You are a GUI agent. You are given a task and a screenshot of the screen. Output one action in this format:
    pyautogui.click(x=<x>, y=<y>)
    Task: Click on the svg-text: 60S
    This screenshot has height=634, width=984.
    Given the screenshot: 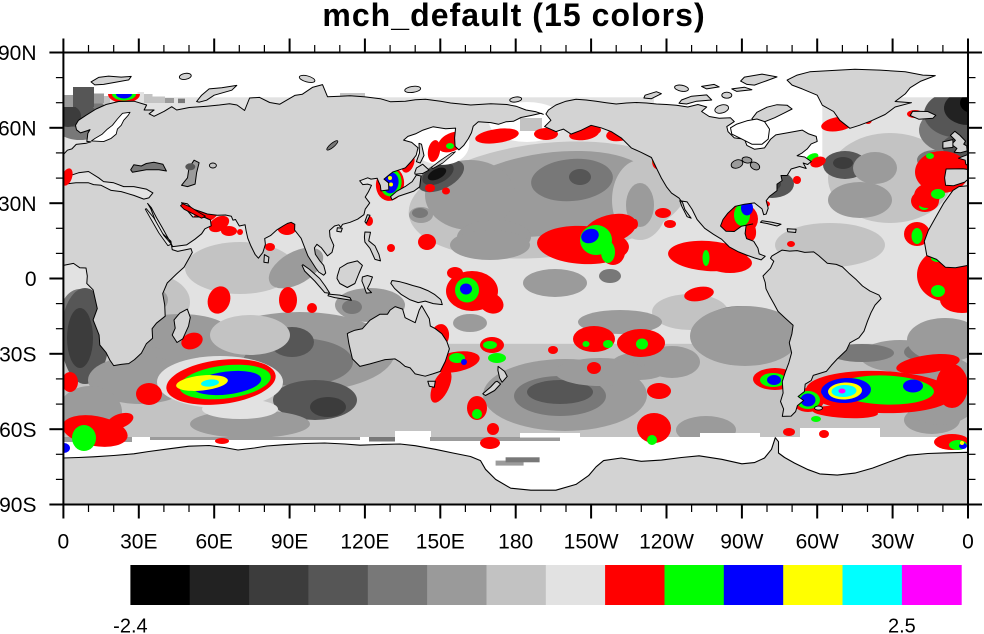 What is the action you would take?
    pyautogui.click(x=18, y=430)
    